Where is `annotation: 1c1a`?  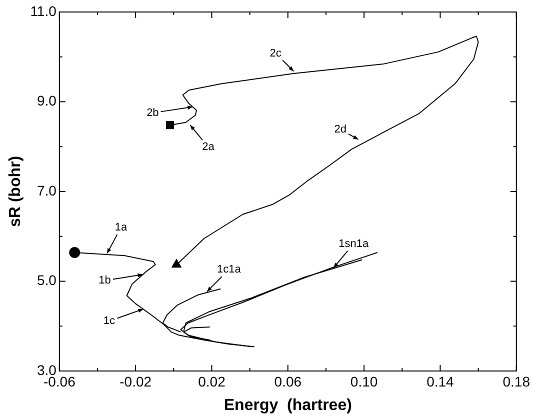
annotation: 1c1a is located at coordinates (229, 270).